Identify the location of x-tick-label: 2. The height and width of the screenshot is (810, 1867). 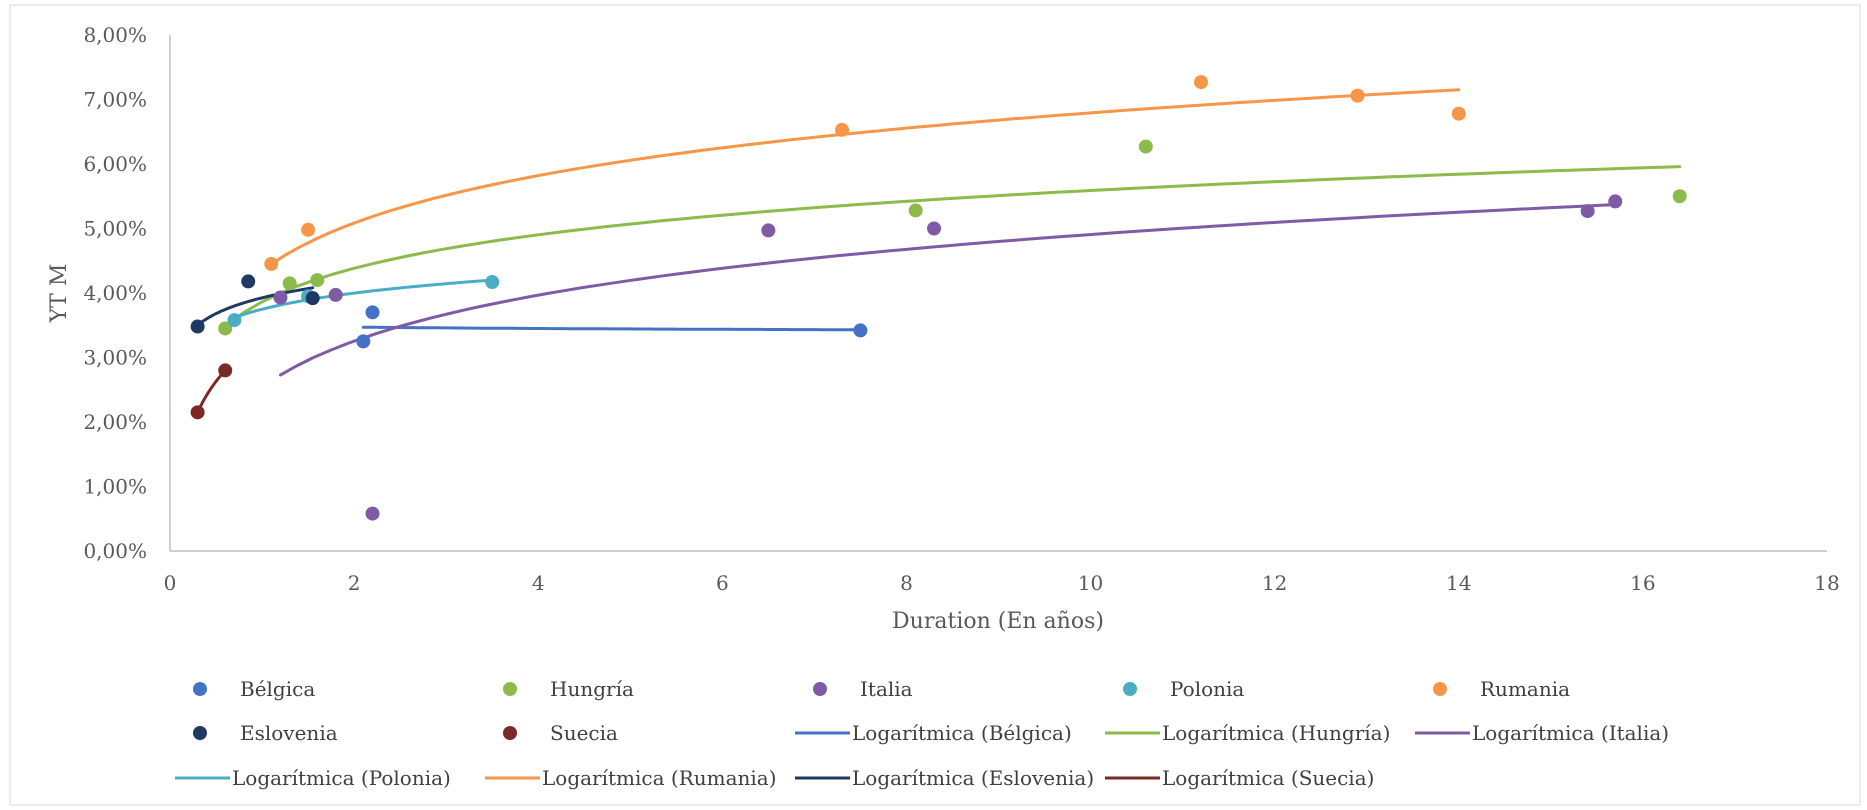
(354, 583).